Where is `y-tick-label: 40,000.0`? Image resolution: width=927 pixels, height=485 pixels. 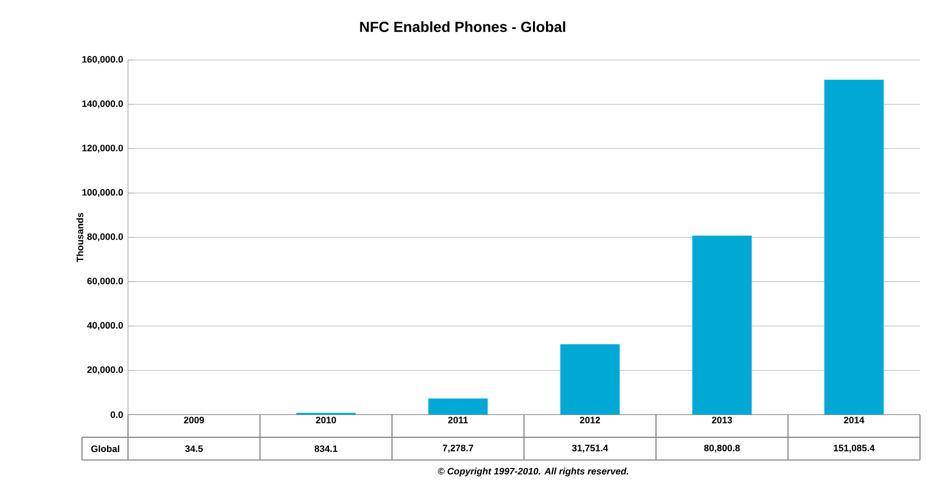 y-tick-label: 40,000.0 is located at coordinates (105, 326).